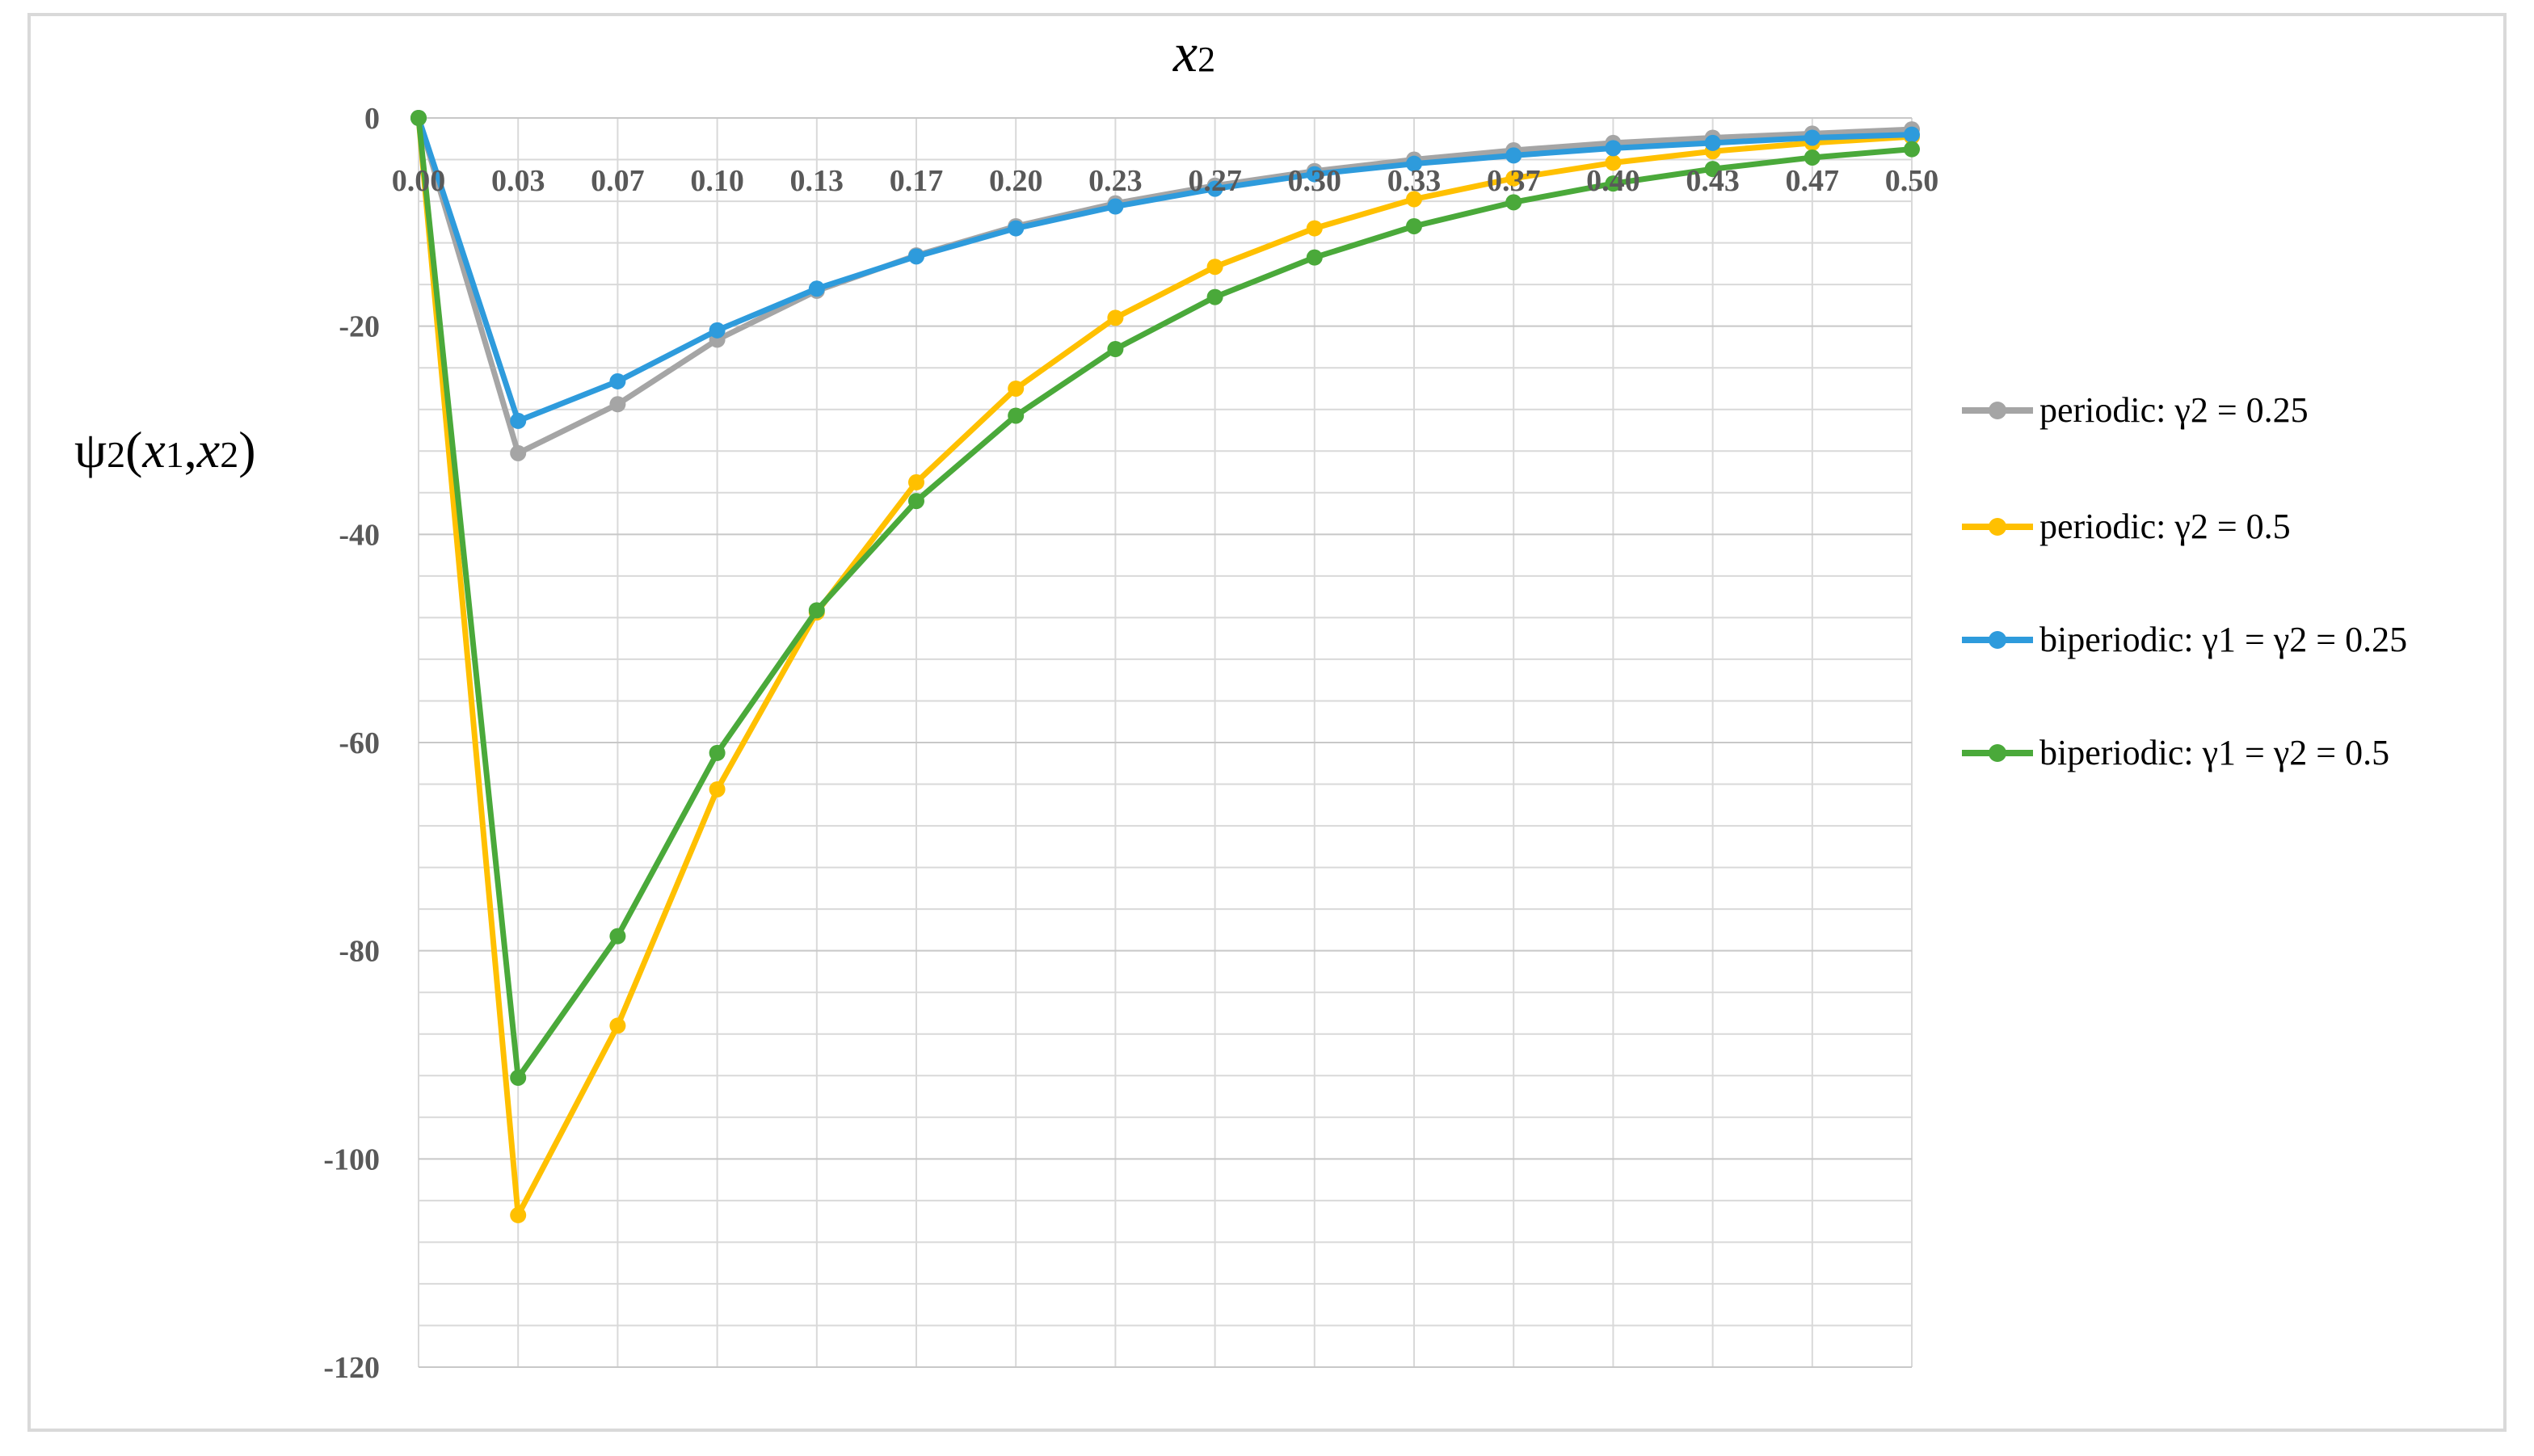 This screenshot has height=1456, width=2534. What do you see at coordinates (518, 181) in the screenshot?
I see `x-tick-label: 0.03` at bounding box center [518, 181].